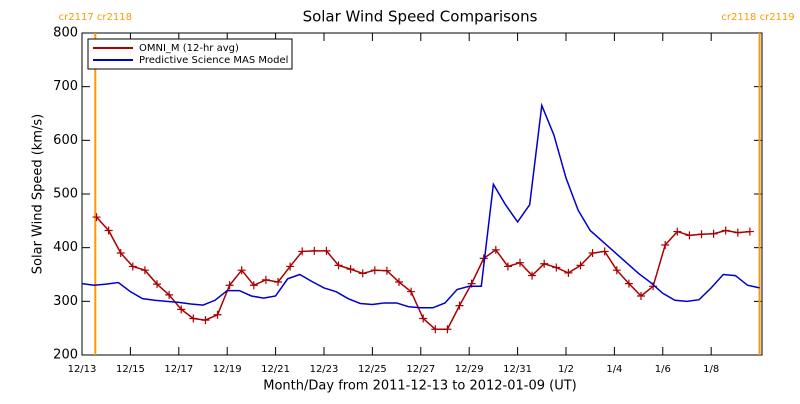  I want to click on legend-box, so click(190, 54).